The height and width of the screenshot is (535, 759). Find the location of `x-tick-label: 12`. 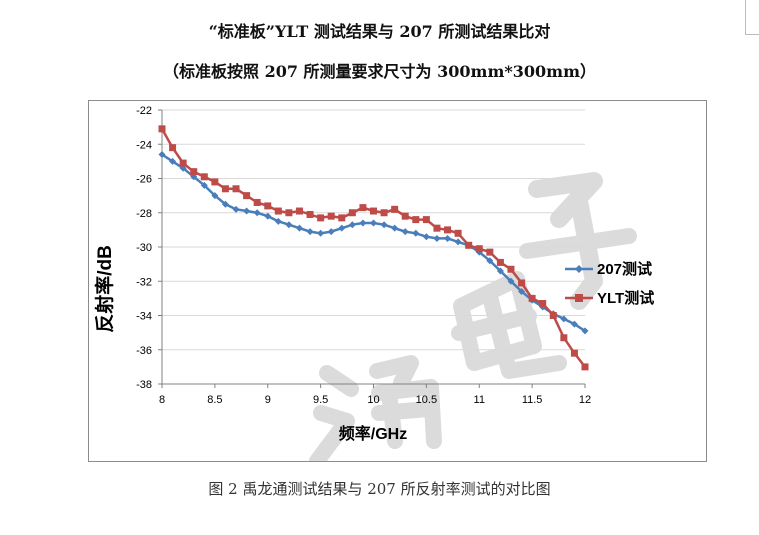

x-tick-label: 12 is located at coordinates (585, 400).